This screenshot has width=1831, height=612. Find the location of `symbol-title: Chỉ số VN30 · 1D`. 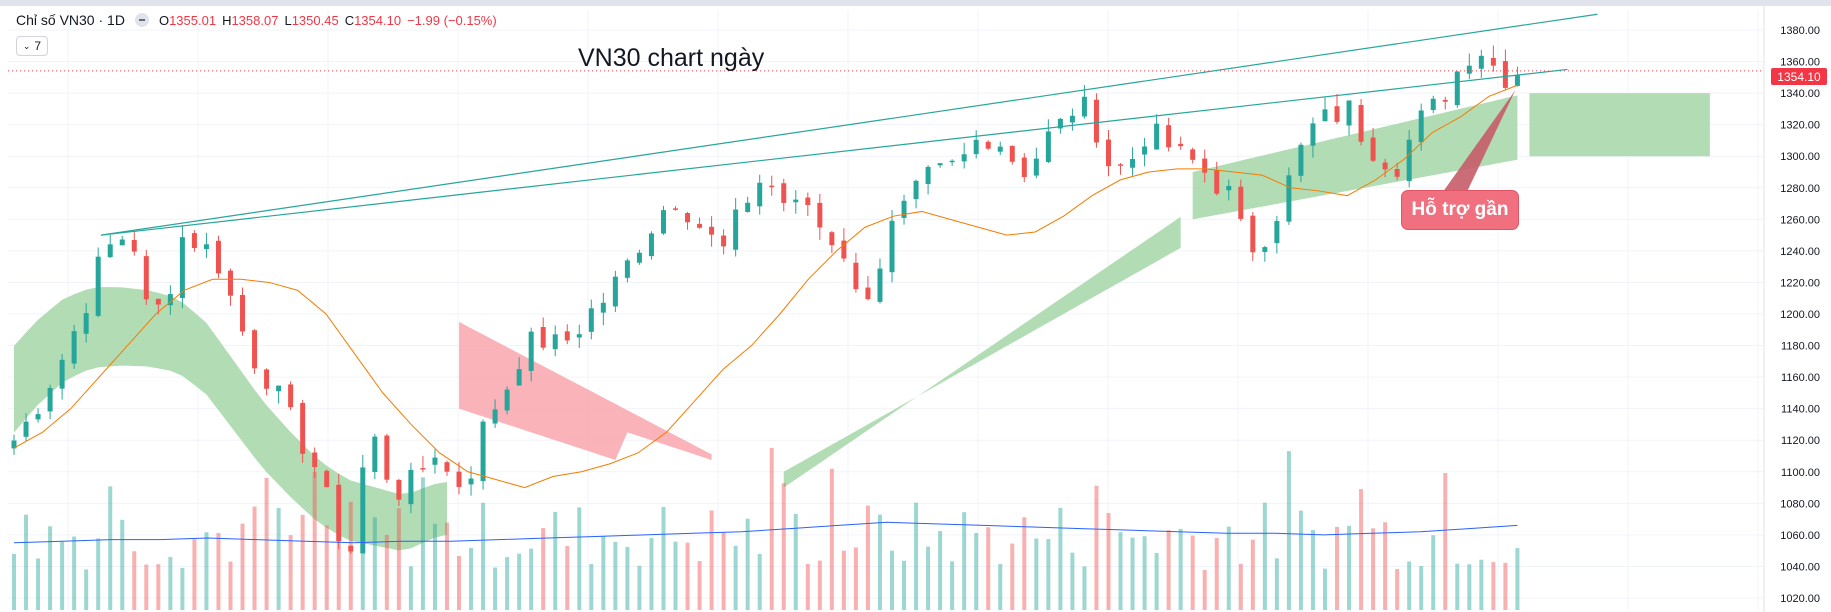

symbol-title: Chỉ số VN30 · 1D is located at coordinates (70, 20).